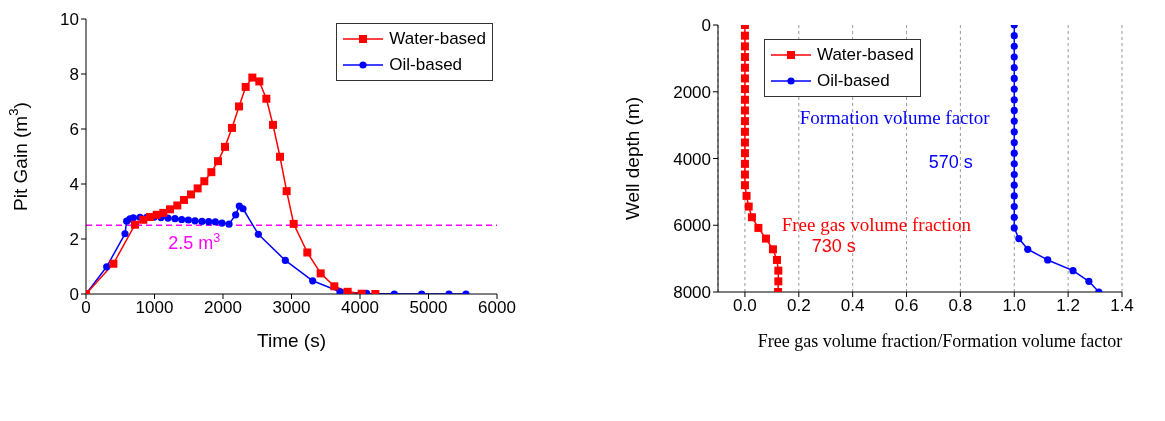 This screenshot has width=1165, height=421. Describe the element at coordinates (692, 159) in the screenshot. I see `y-tick-label: 4000` at that location.